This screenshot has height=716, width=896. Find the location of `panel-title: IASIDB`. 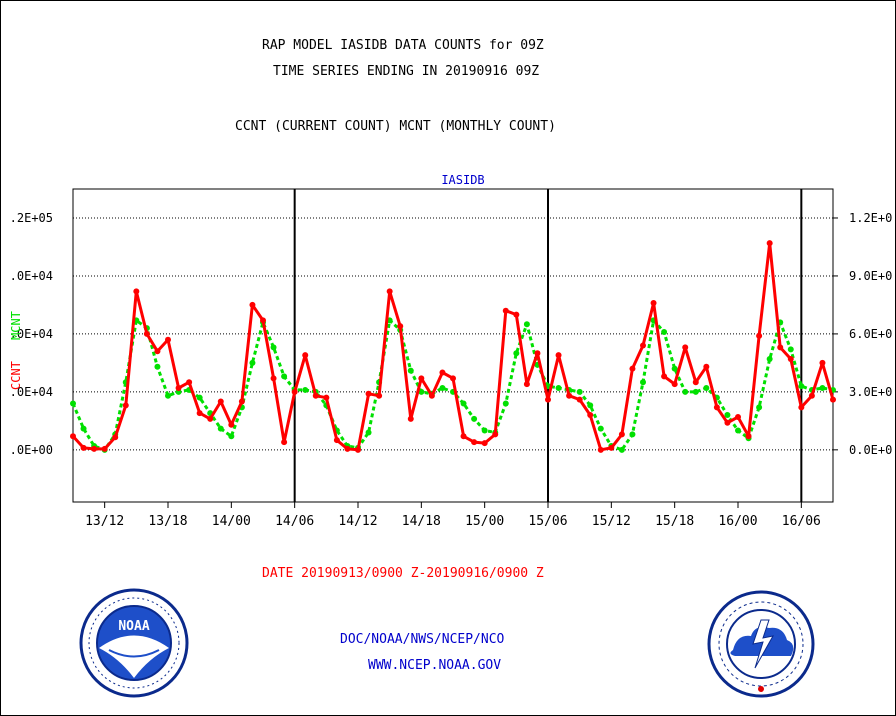

panel-title: IASIDB is located at coordinates (462, 180).